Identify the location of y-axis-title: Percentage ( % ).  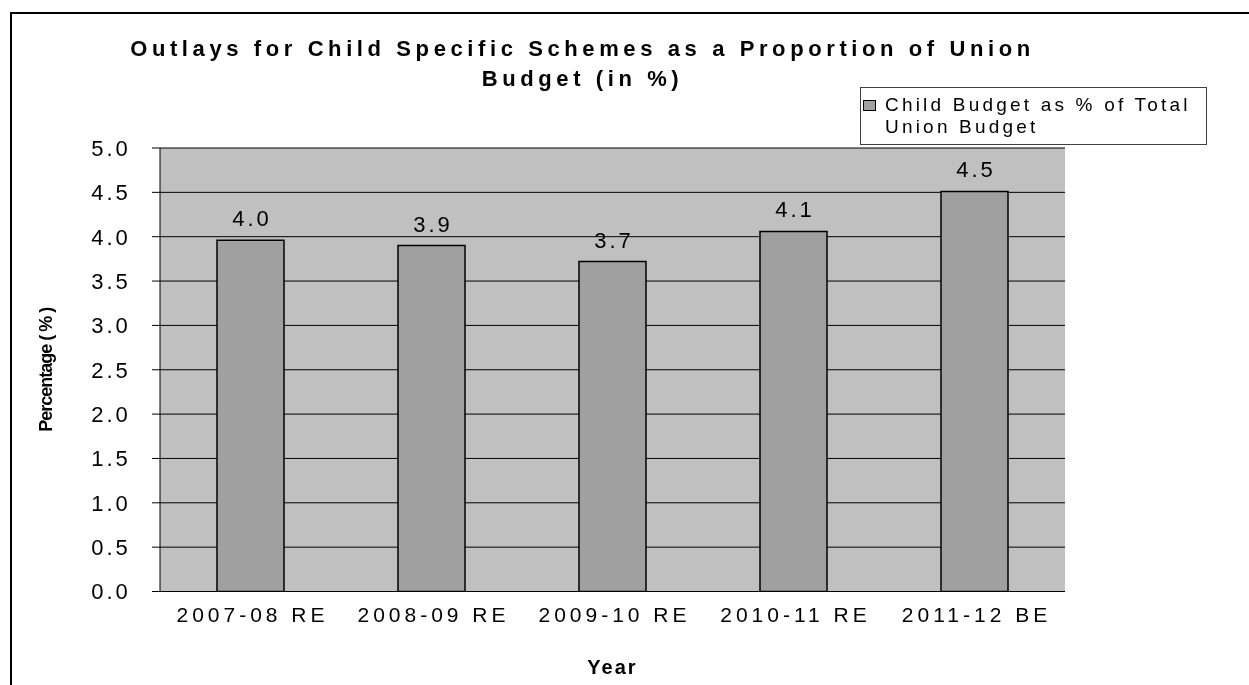
(46, 369).